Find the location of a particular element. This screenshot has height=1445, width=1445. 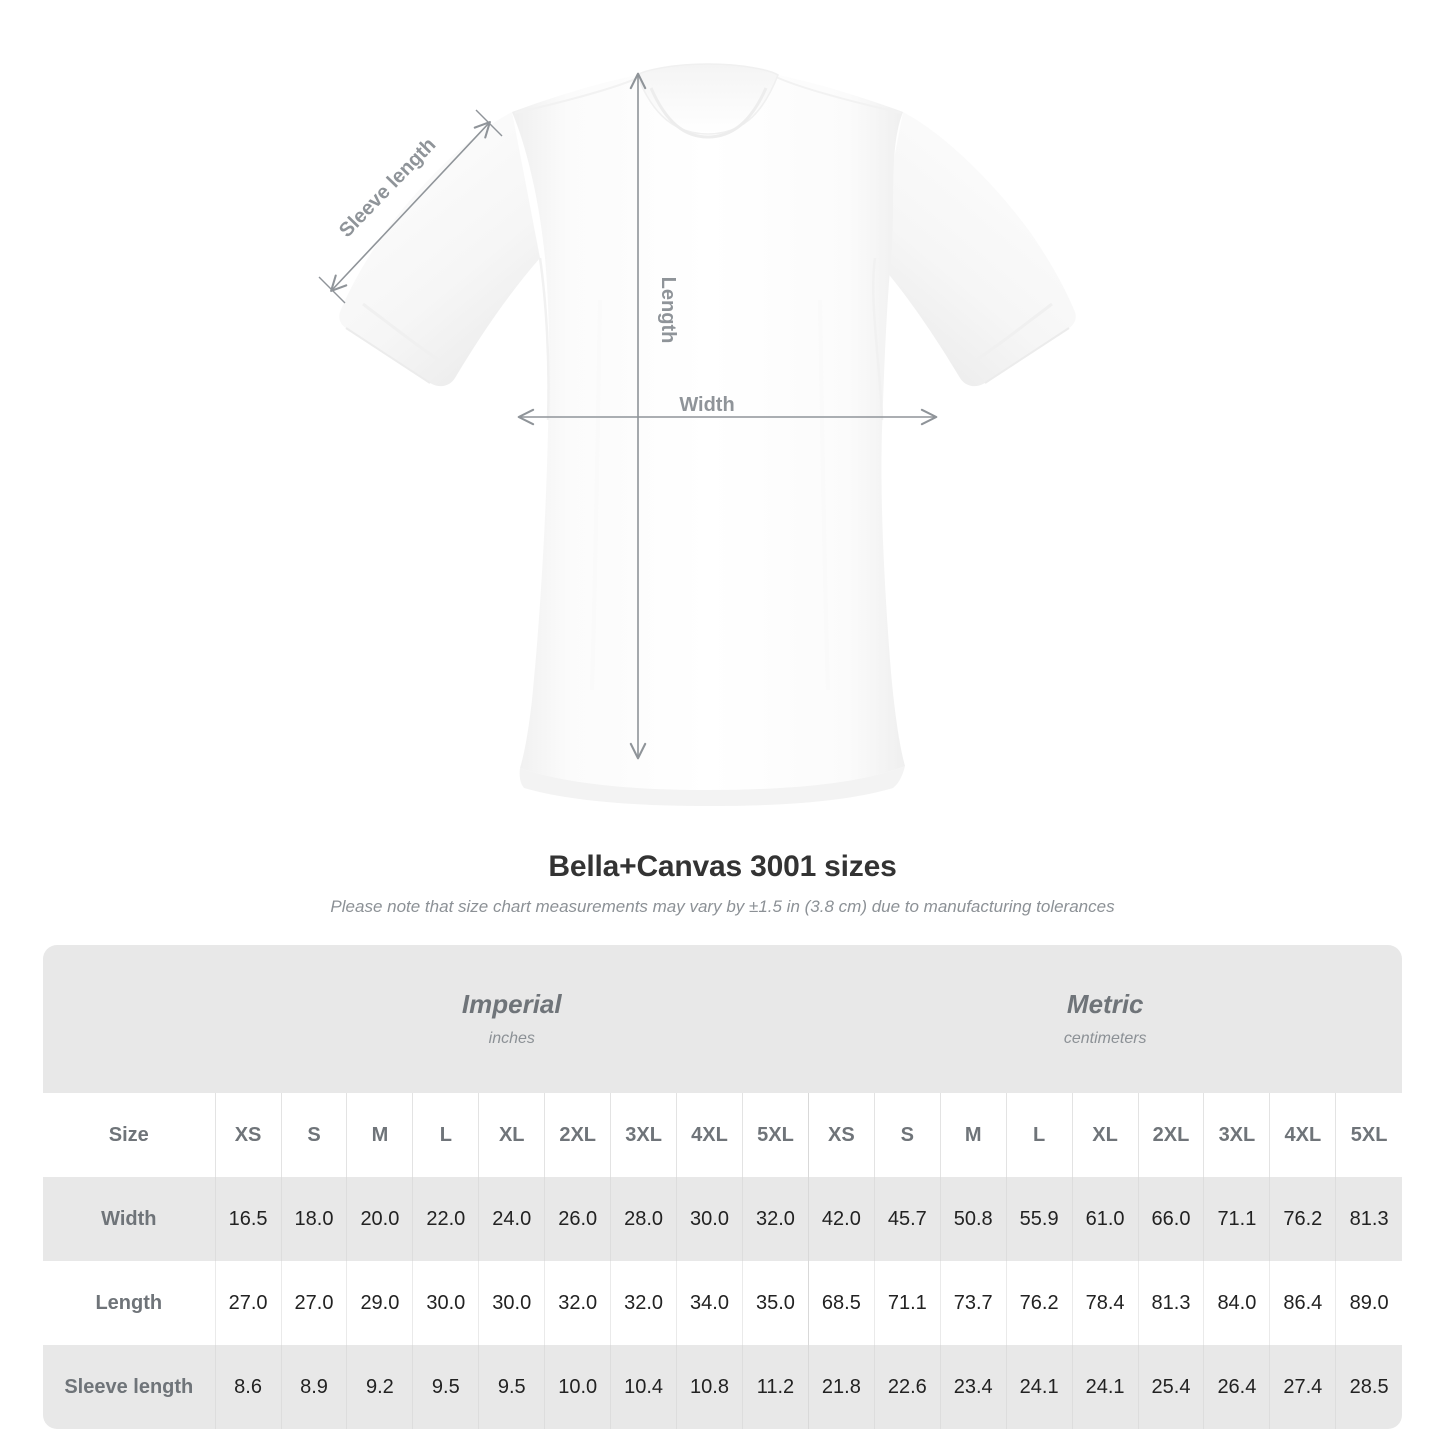

cell-imperial: 10.4 is located at coordinates (644, 1387).